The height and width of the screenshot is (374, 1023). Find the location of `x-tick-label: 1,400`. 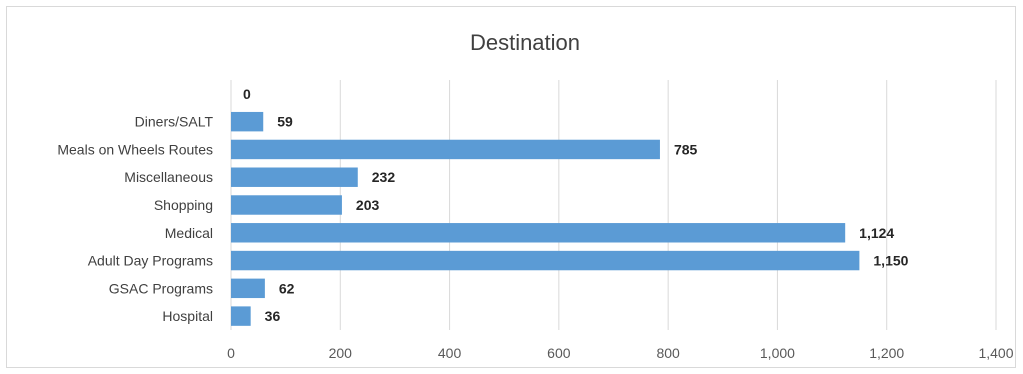

x-tick-label: 1,400 is located at coordinates (995, 353).